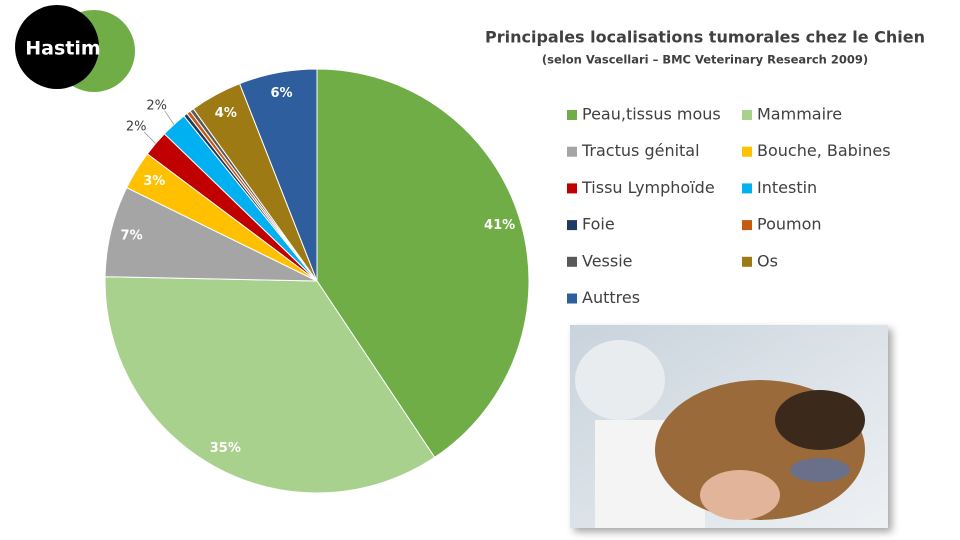 The height and width of the screenshot is (540, 960). Describe the element at coordinates (787, 187) in the screenshot. I see `legend-label: Intestin` at that location.